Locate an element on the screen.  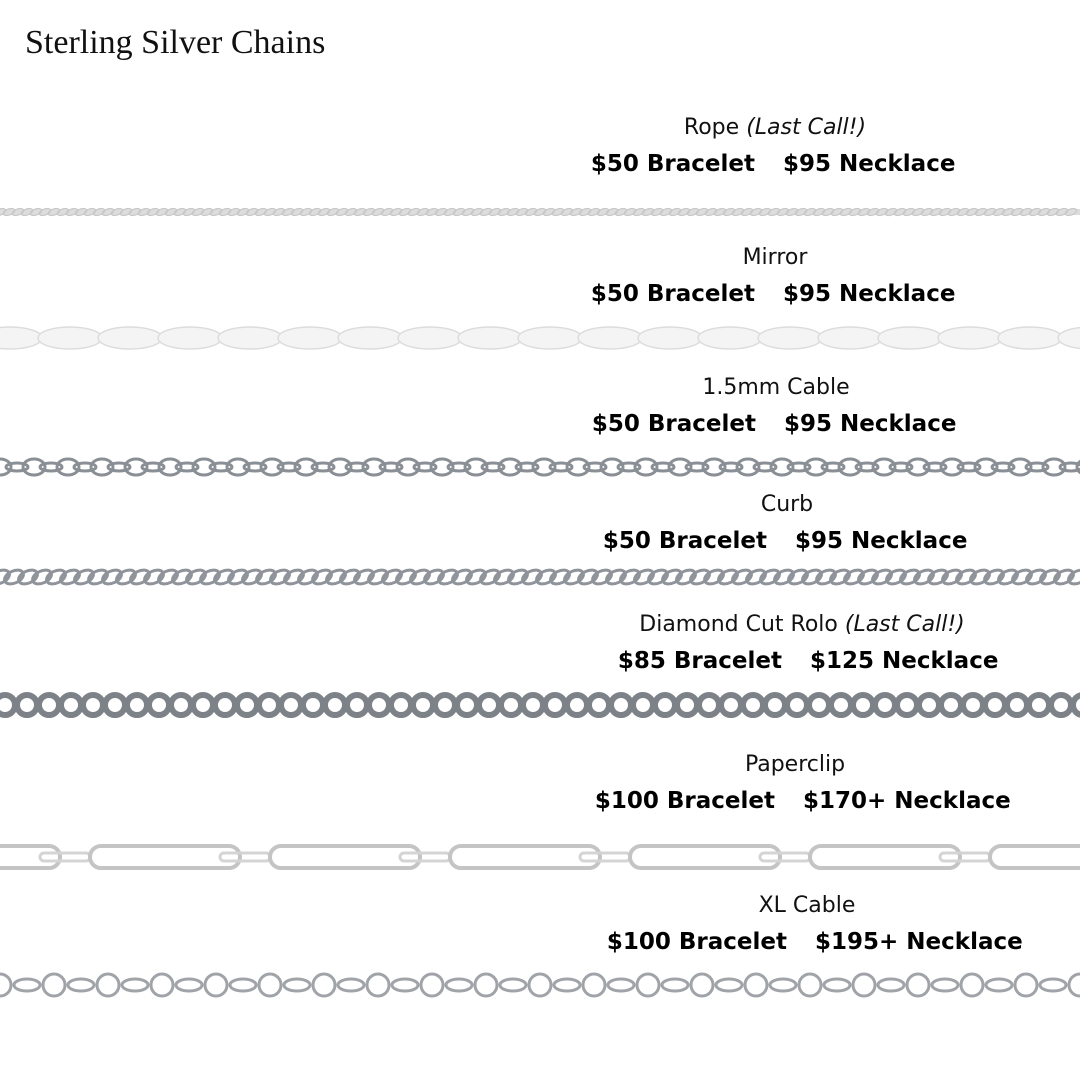
chain-name: Paperclip is located at coordinates (795, 764).